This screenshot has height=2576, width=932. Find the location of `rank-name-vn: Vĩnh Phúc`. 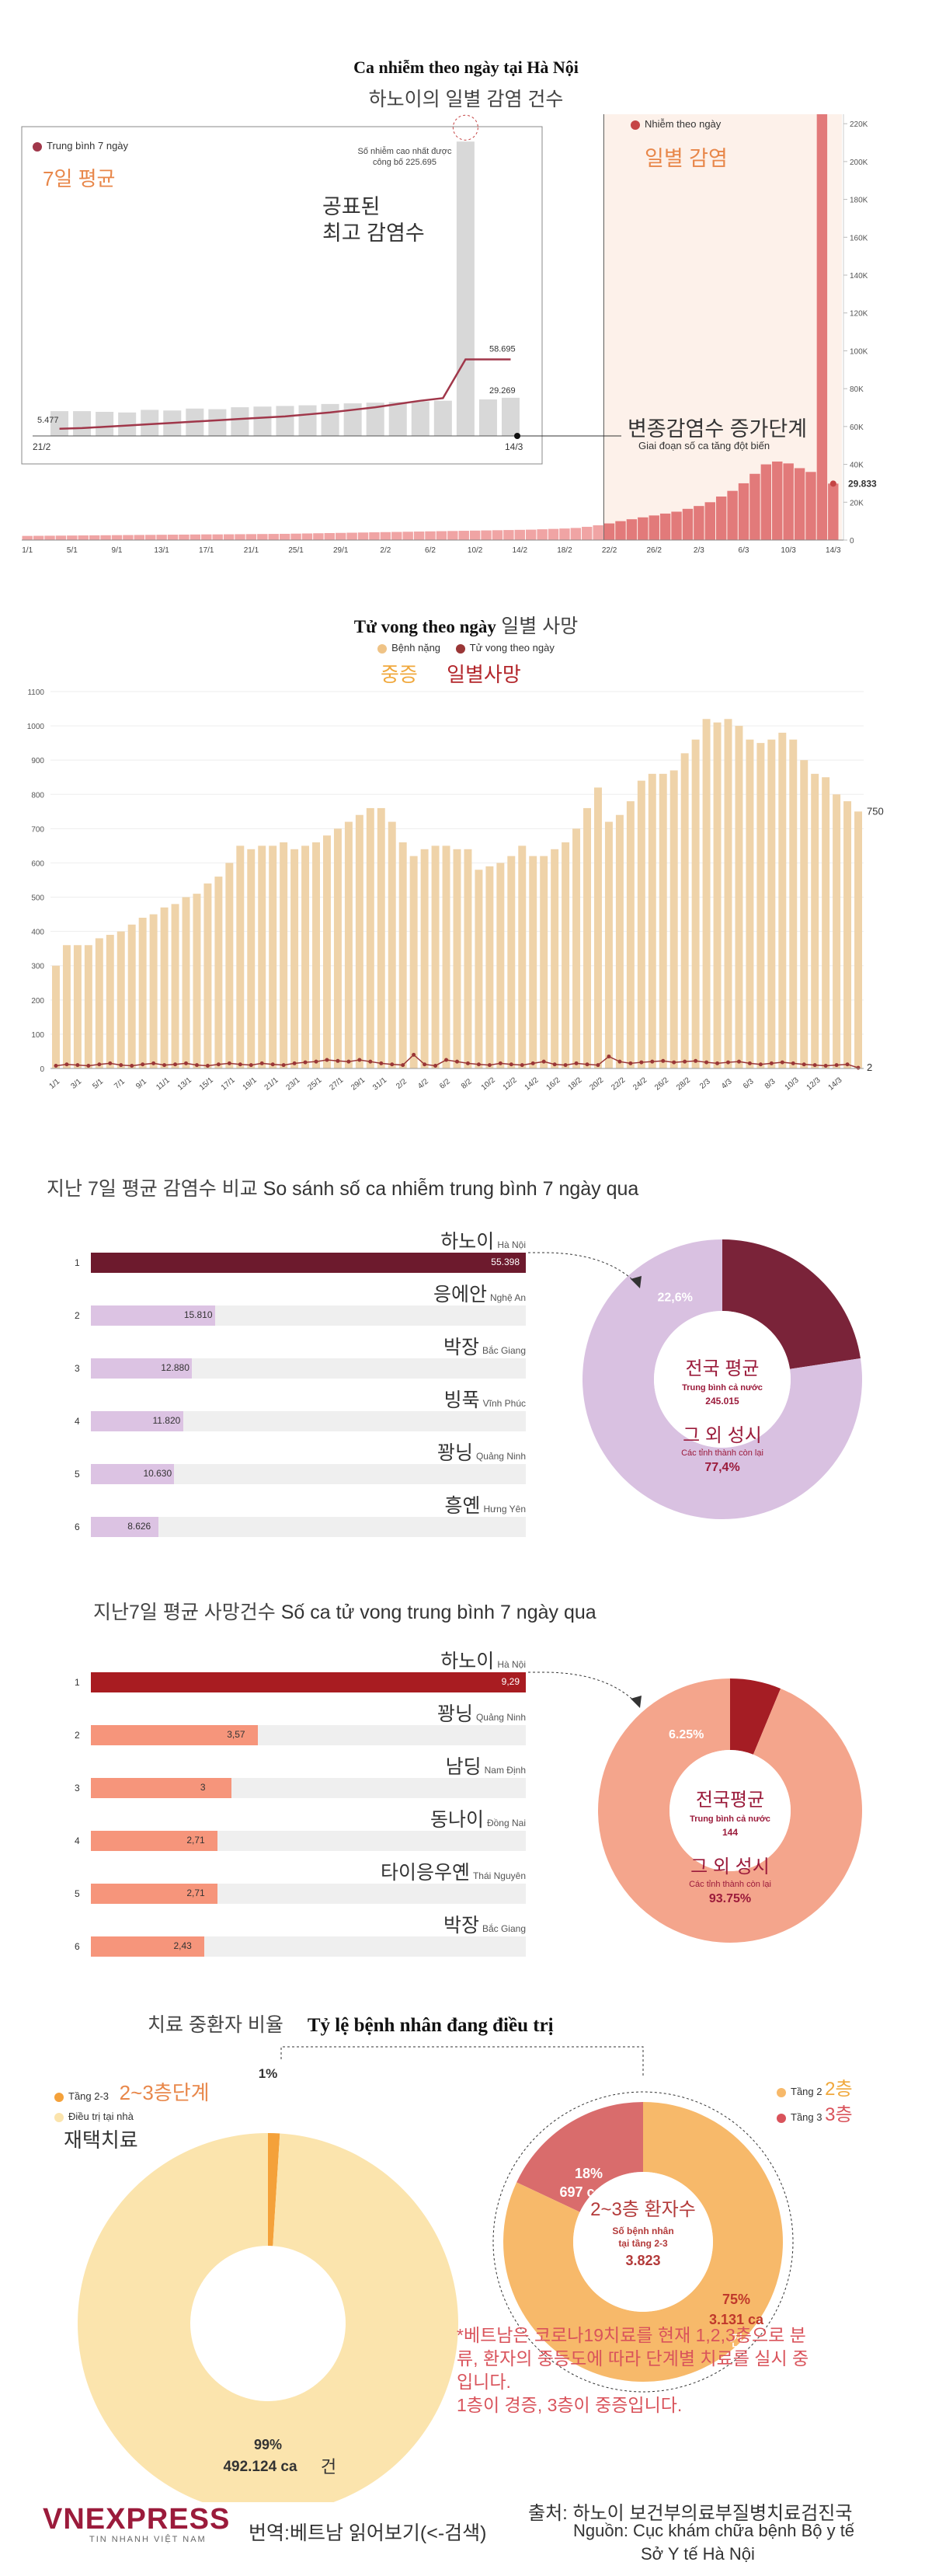

rank-name-vn: Vĩnh Phúc is located at coordinates (504, 1403).